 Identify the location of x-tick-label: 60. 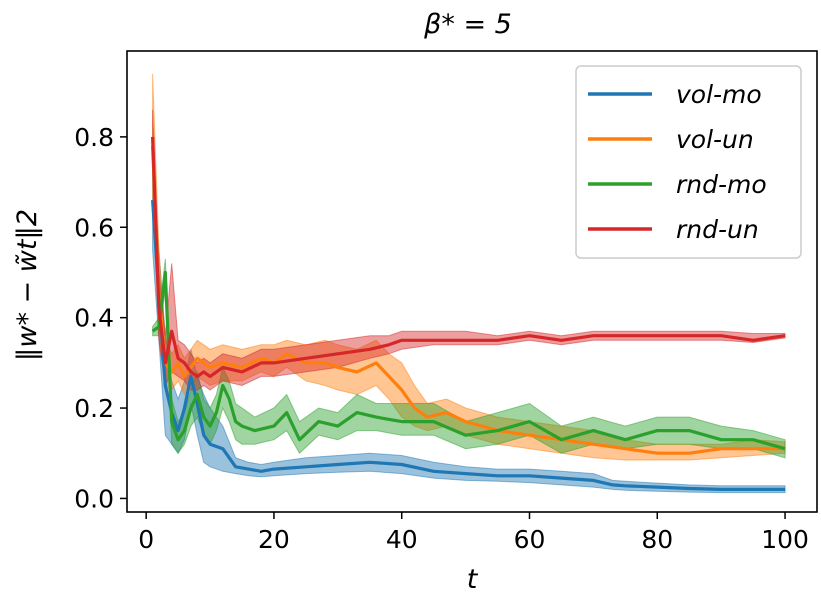
(530, 539).